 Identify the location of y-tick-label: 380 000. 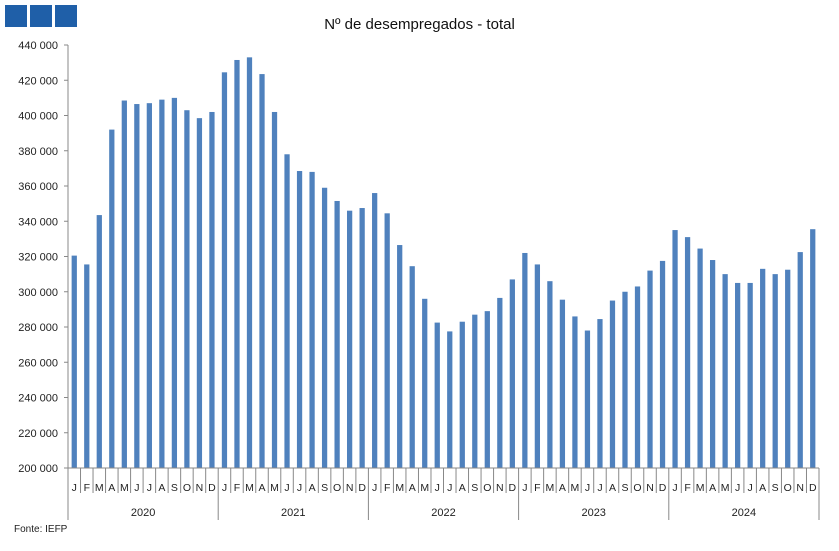
(38, 152).